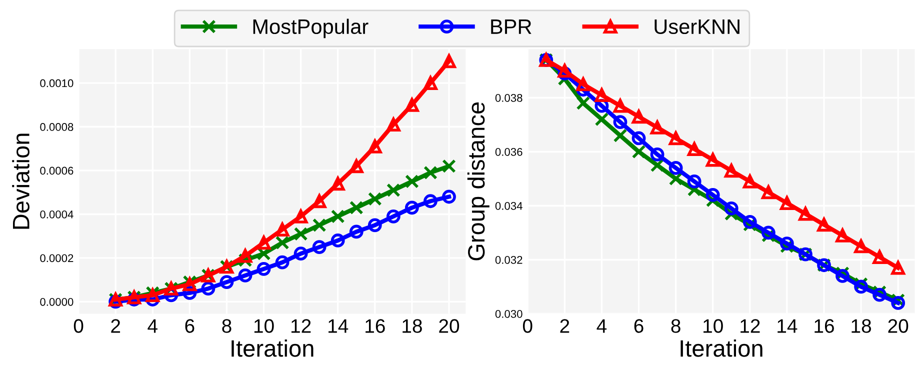 This screenshot has width=924, height=378. Describe the element at coordinates (511, 27) in the screenshot. I see `legend-label: BPR` at that location.